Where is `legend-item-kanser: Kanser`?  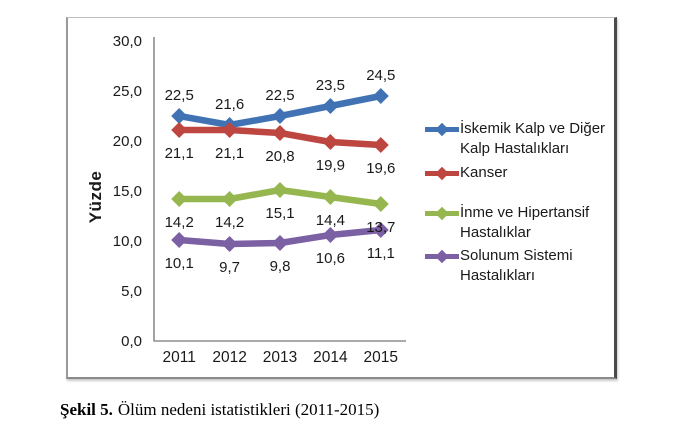 legend-item-kanser: Kanser is located at coordinates (518, 173).